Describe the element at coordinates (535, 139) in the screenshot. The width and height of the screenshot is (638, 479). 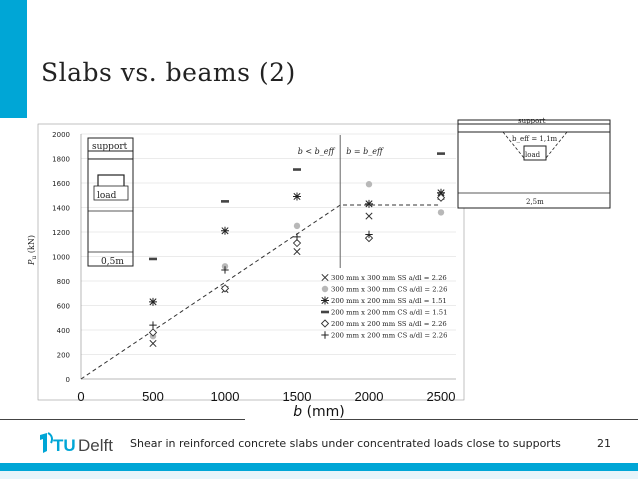
I see `inset-right-beff-label: b_eff = 1,1m` at that location.